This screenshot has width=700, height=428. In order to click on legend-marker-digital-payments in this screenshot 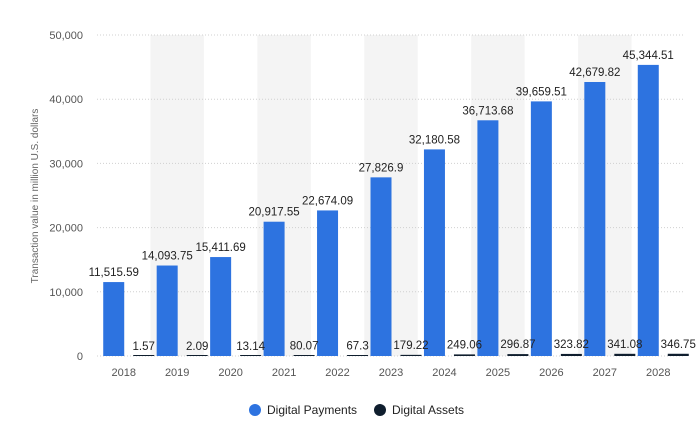, I will do `click(255, 410)`.